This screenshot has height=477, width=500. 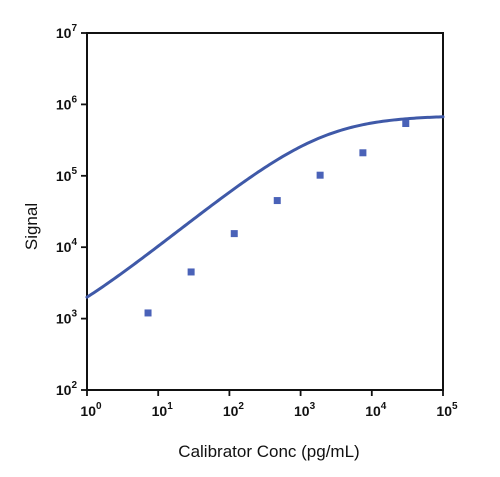 I want to click on y-tick-label: 10³, so click(x=67, y=318).